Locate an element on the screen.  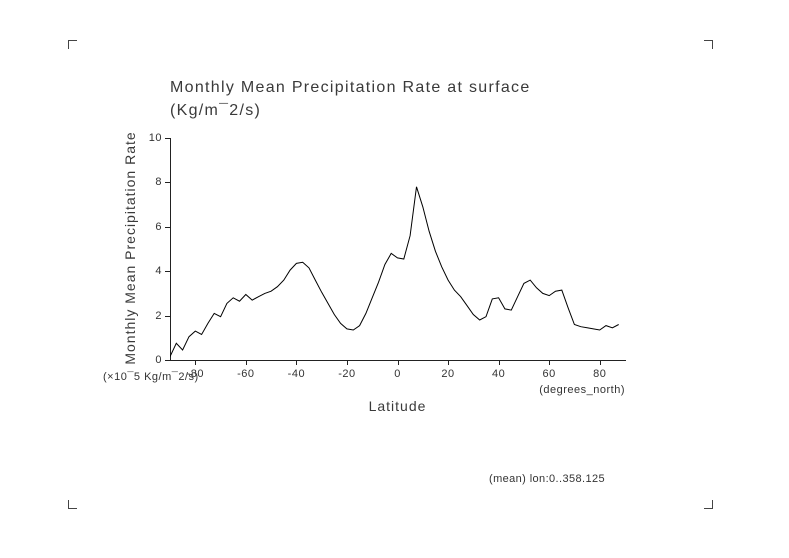
x-tick-label: 20 is located at coordinates (448, 374).